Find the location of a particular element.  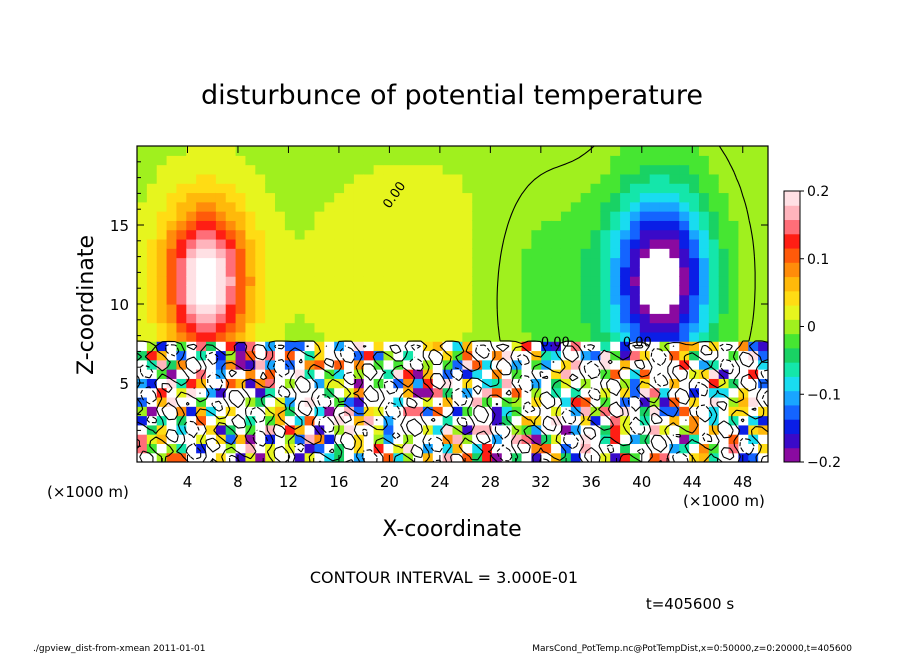

x-axis-unit-right: (×1000 m) is located at coordinates (724, 501).